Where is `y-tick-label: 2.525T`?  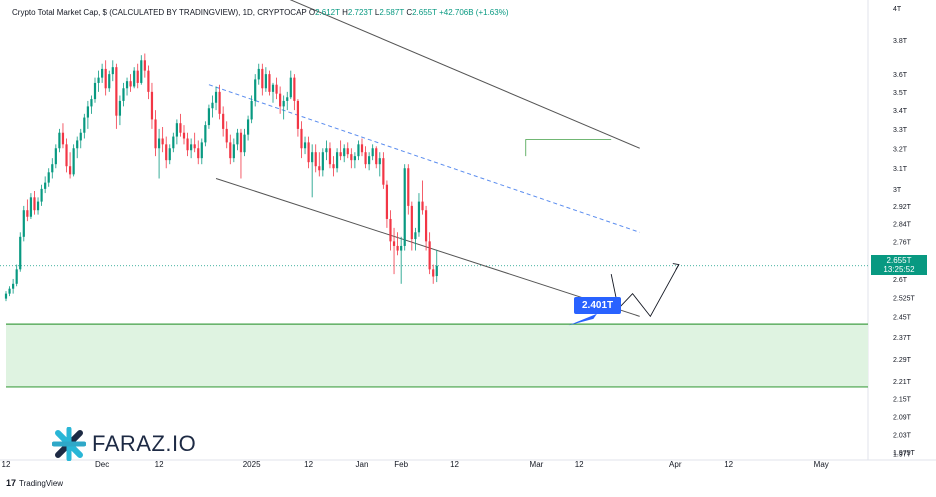
y-tick-label: 2.525T is located at coordinates (904, 298).